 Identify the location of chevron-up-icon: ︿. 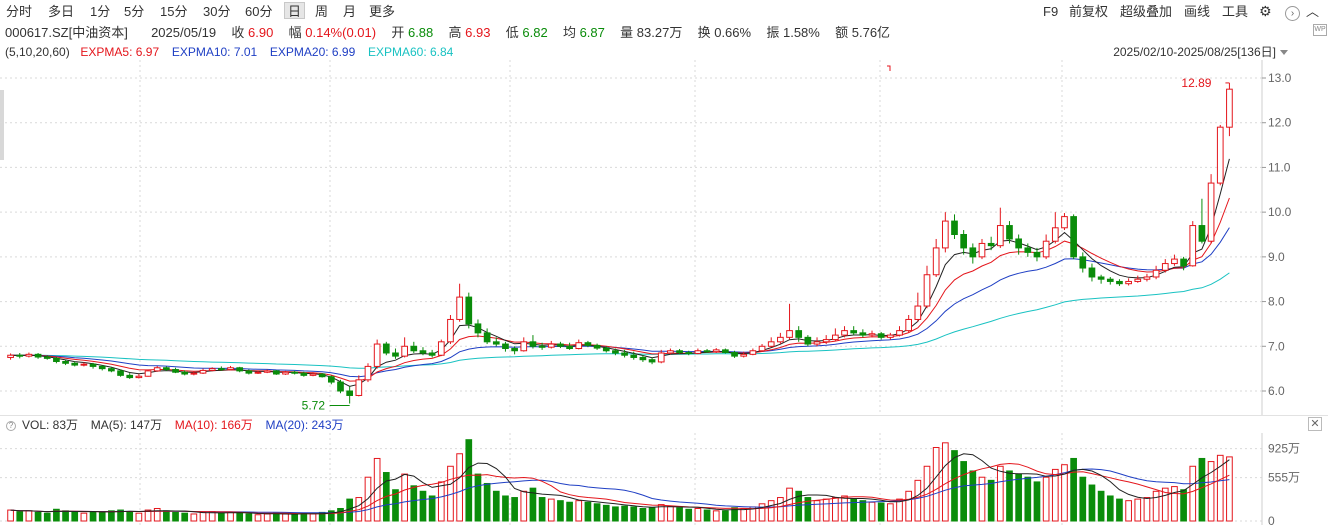
(1313, 11).